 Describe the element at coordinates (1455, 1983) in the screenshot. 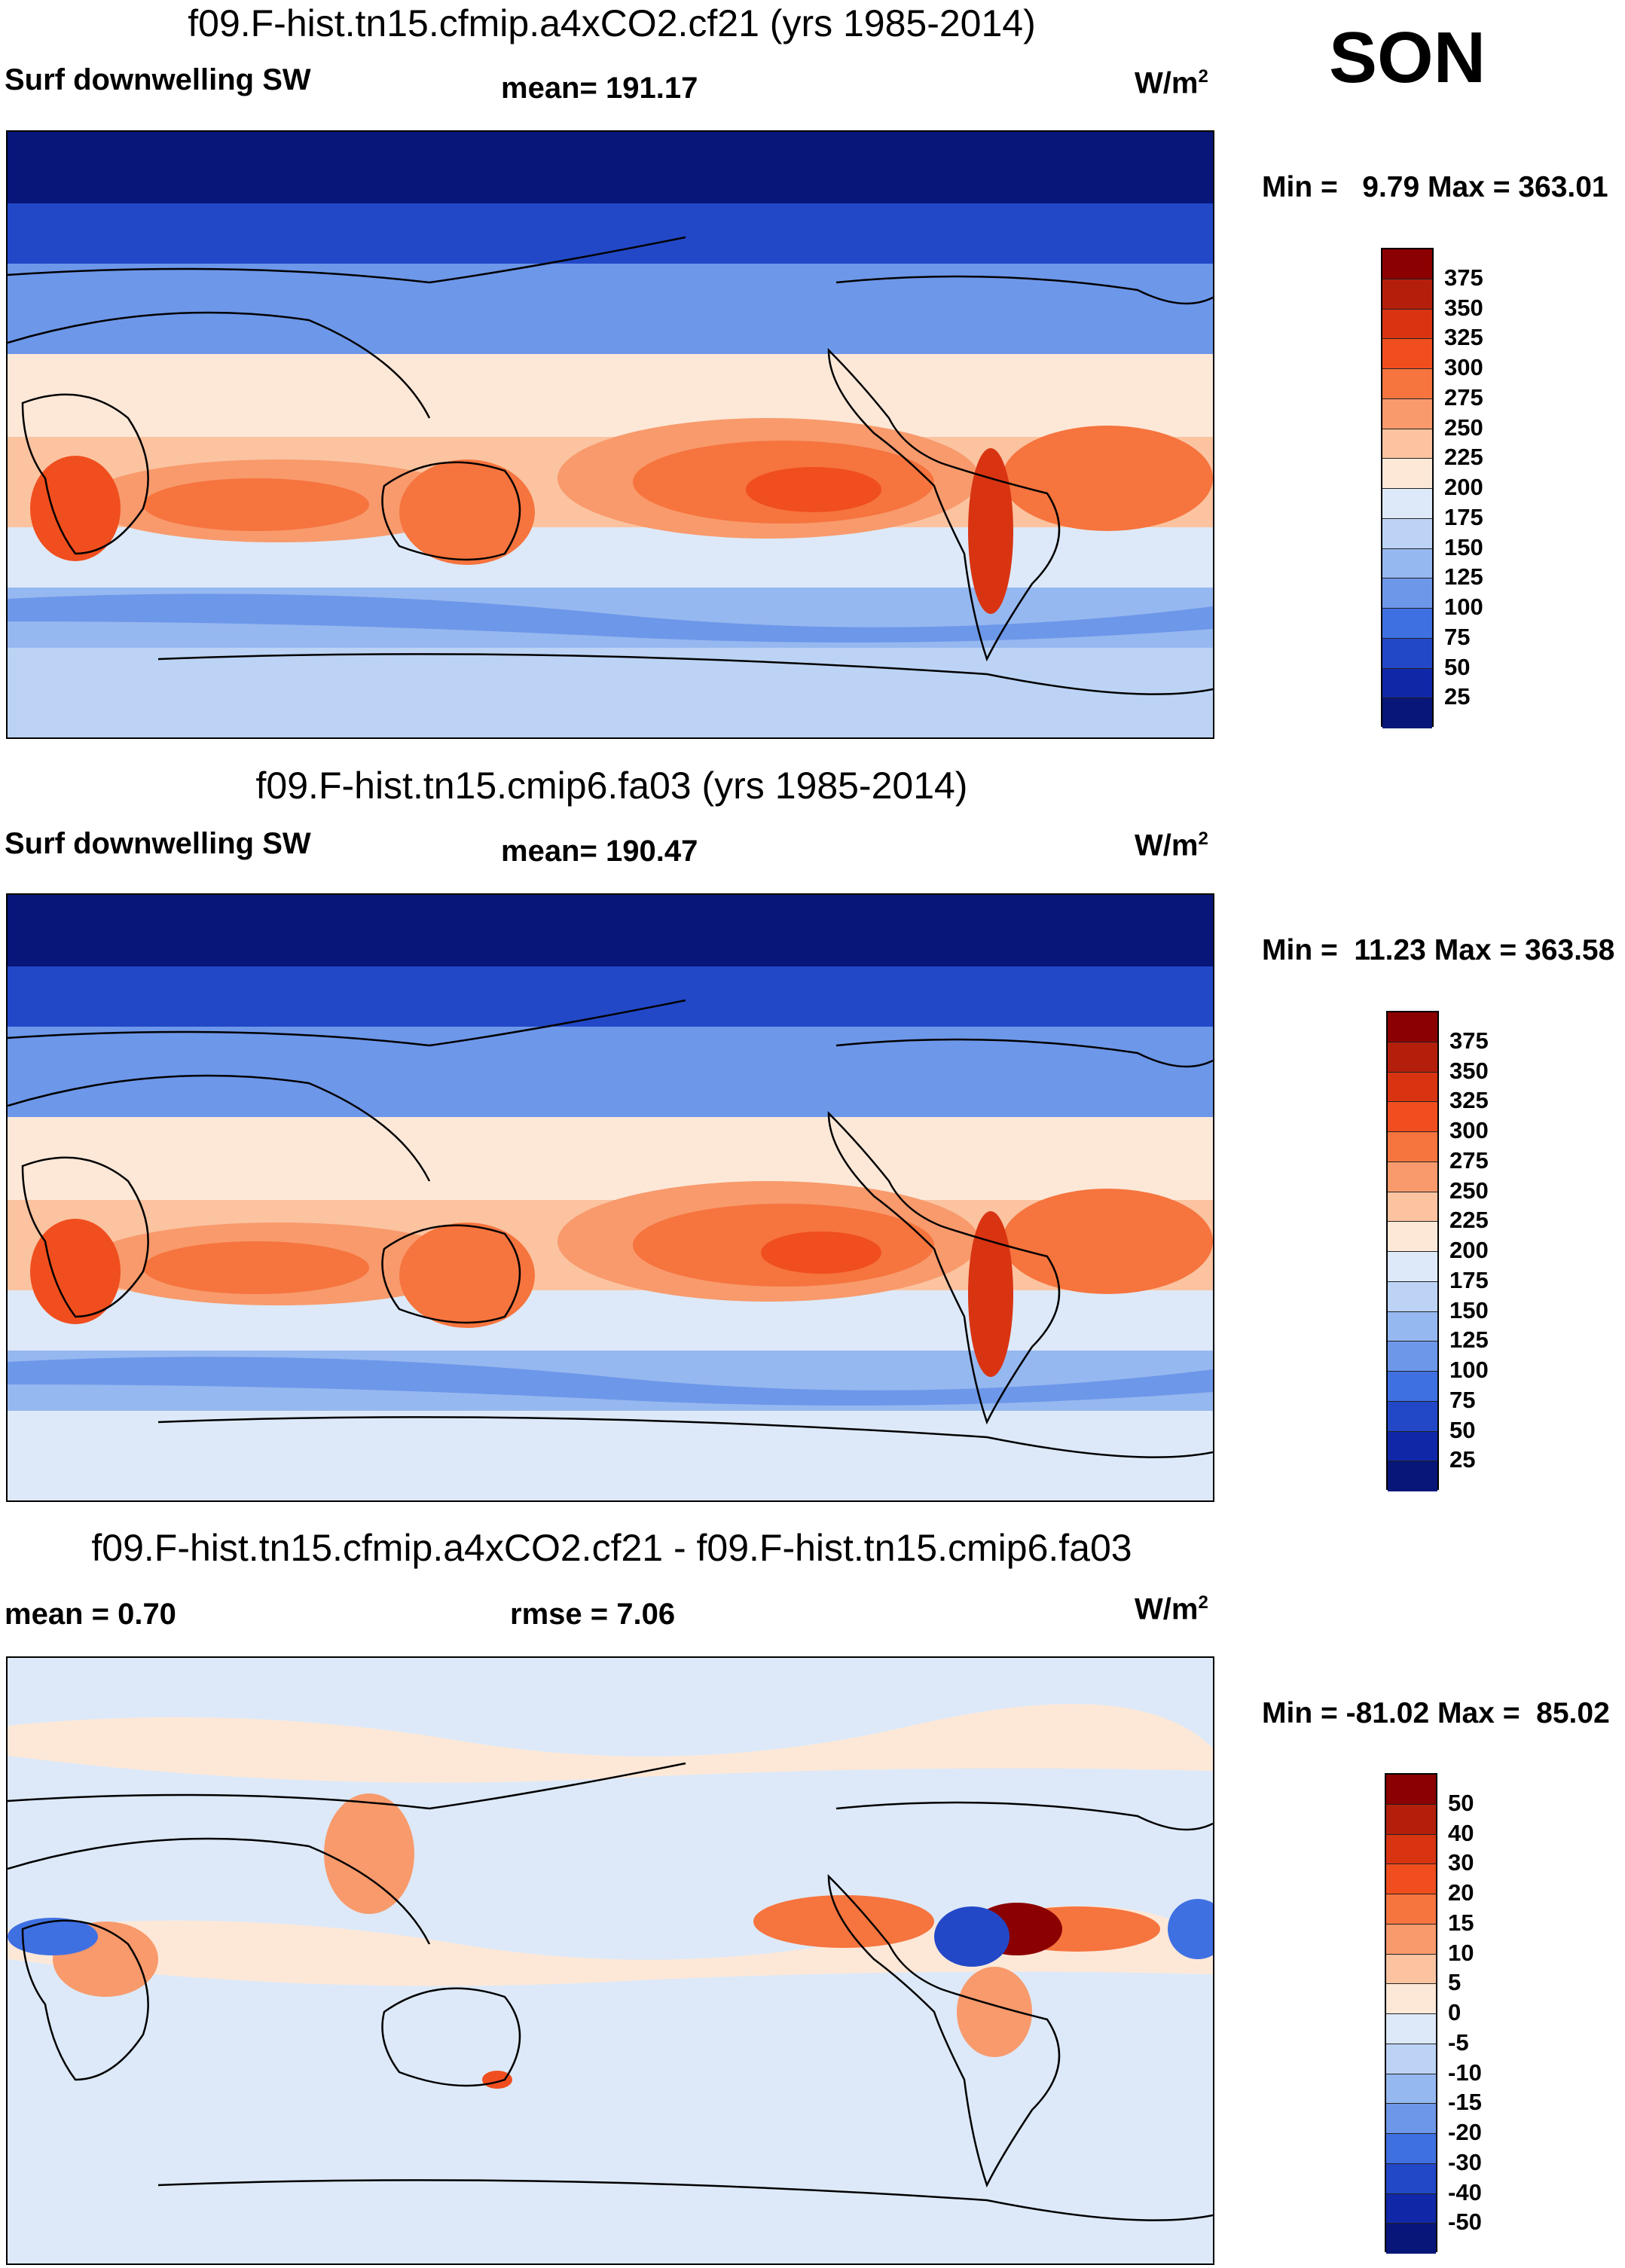

I see `colorbar-tick-label: 5` at that location.